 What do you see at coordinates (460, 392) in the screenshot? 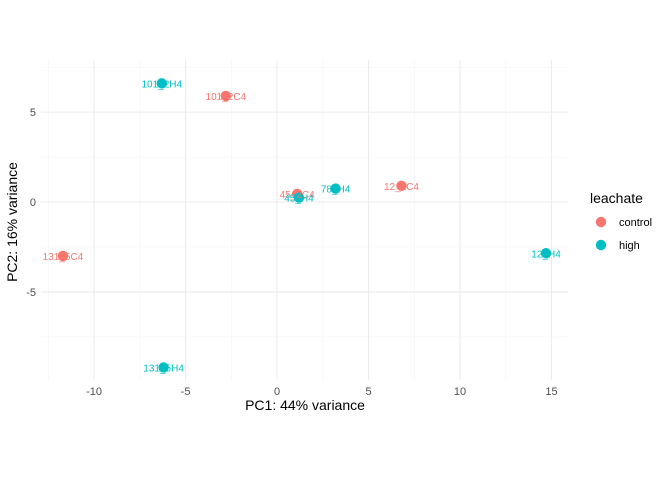
I see `x-tick-label: 10` at bounding box center [460, 392].